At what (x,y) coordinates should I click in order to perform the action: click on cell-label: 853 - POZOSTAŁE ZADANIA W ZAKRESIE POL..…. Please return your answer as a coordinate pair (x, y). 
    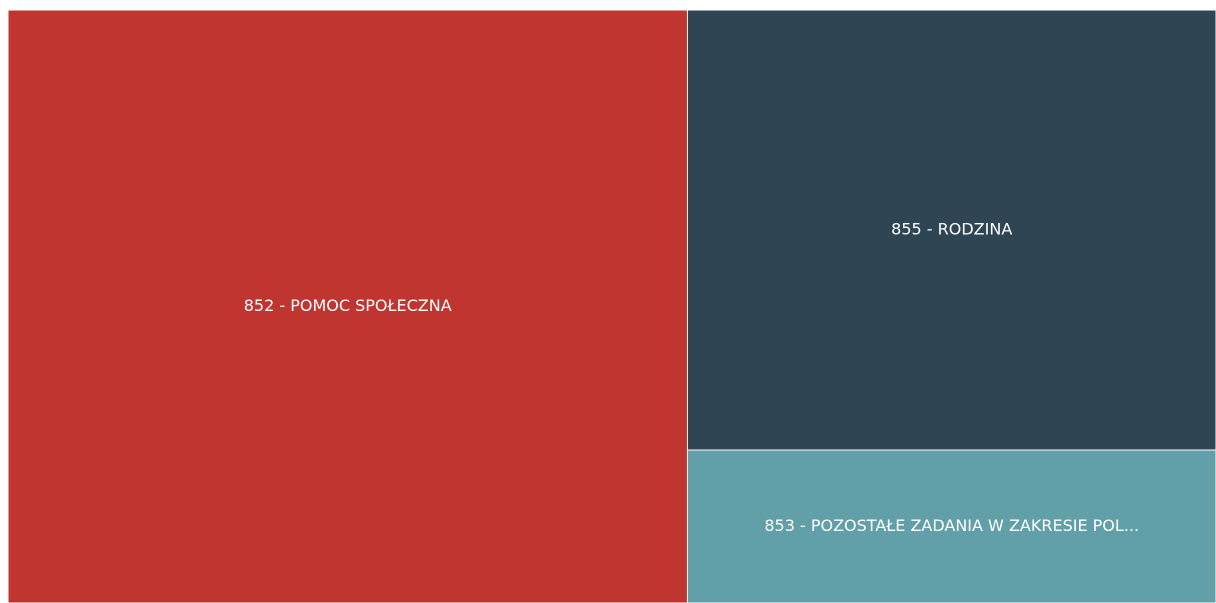
    Looking at the image, I should click on (951, 525).